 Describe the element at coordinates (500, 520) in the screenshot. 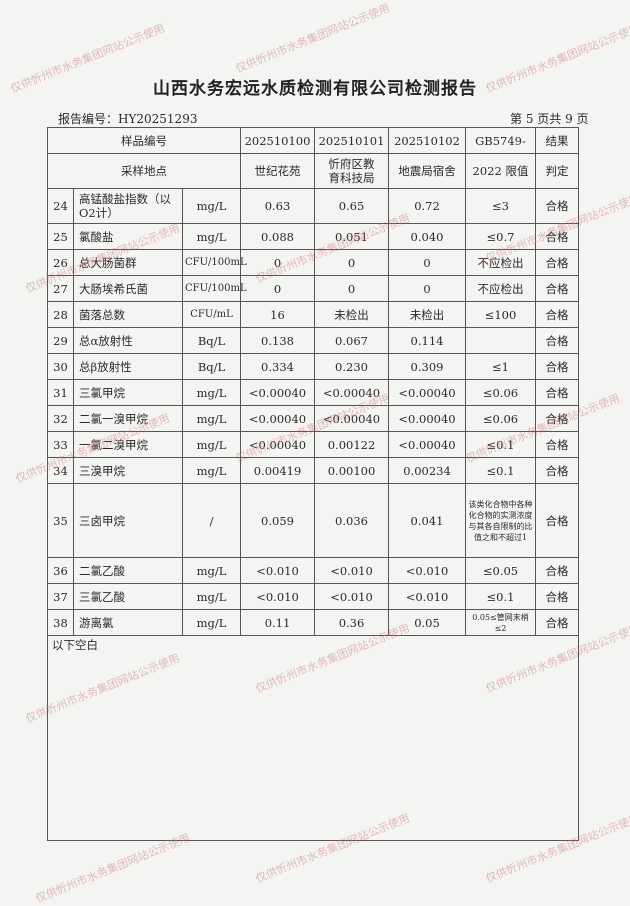

I see `limit: 该类化合物中各种化合物的实测浓度与其各自限制的比值之和不超过1` at that location.